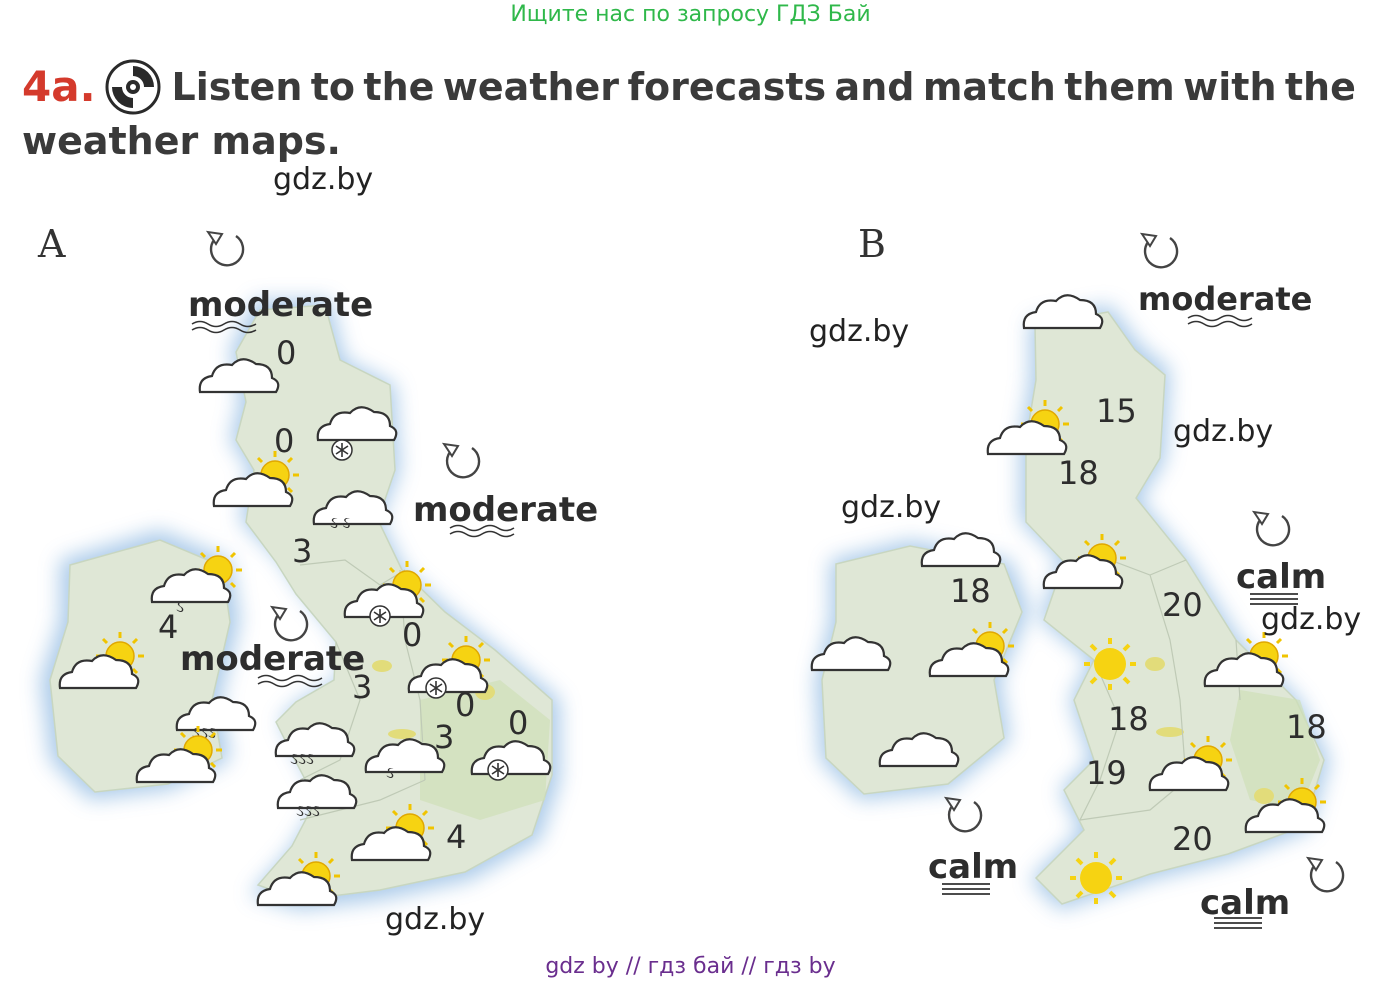  I want to click on task-word: with, so click(1230, 87).